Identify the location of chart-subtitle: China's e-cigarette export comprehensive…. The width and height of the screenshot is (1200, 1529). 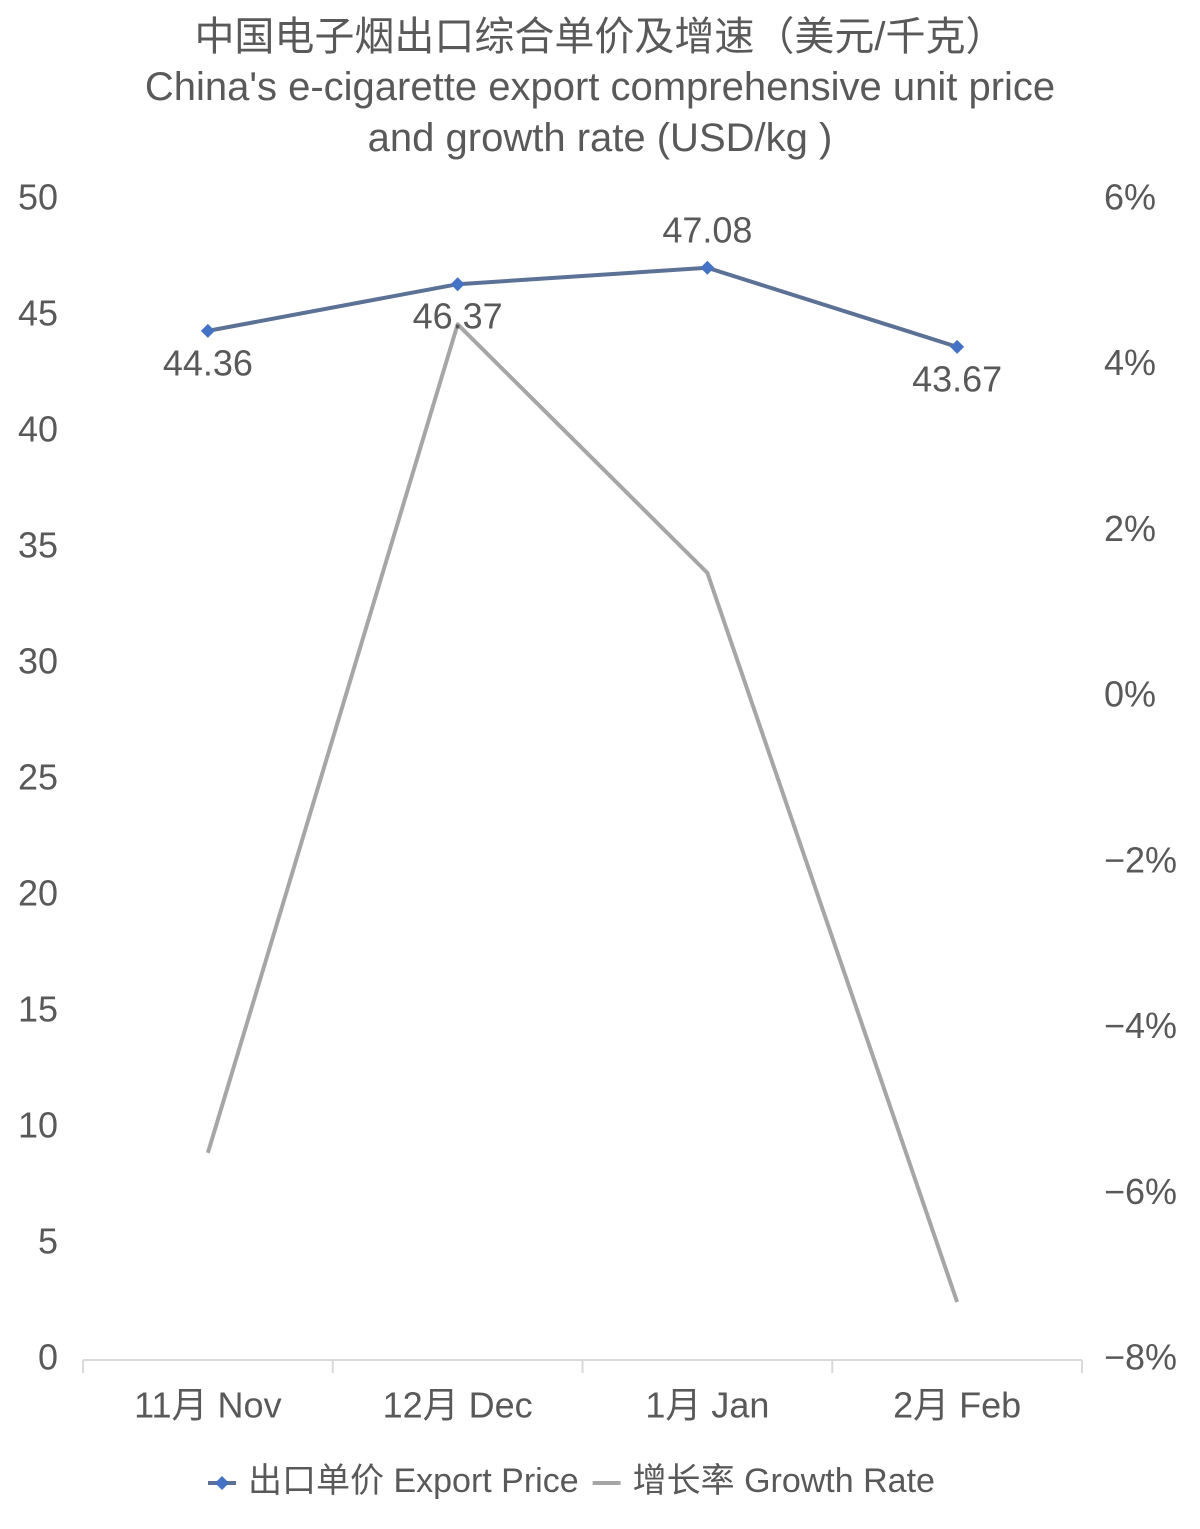
(600, 112).